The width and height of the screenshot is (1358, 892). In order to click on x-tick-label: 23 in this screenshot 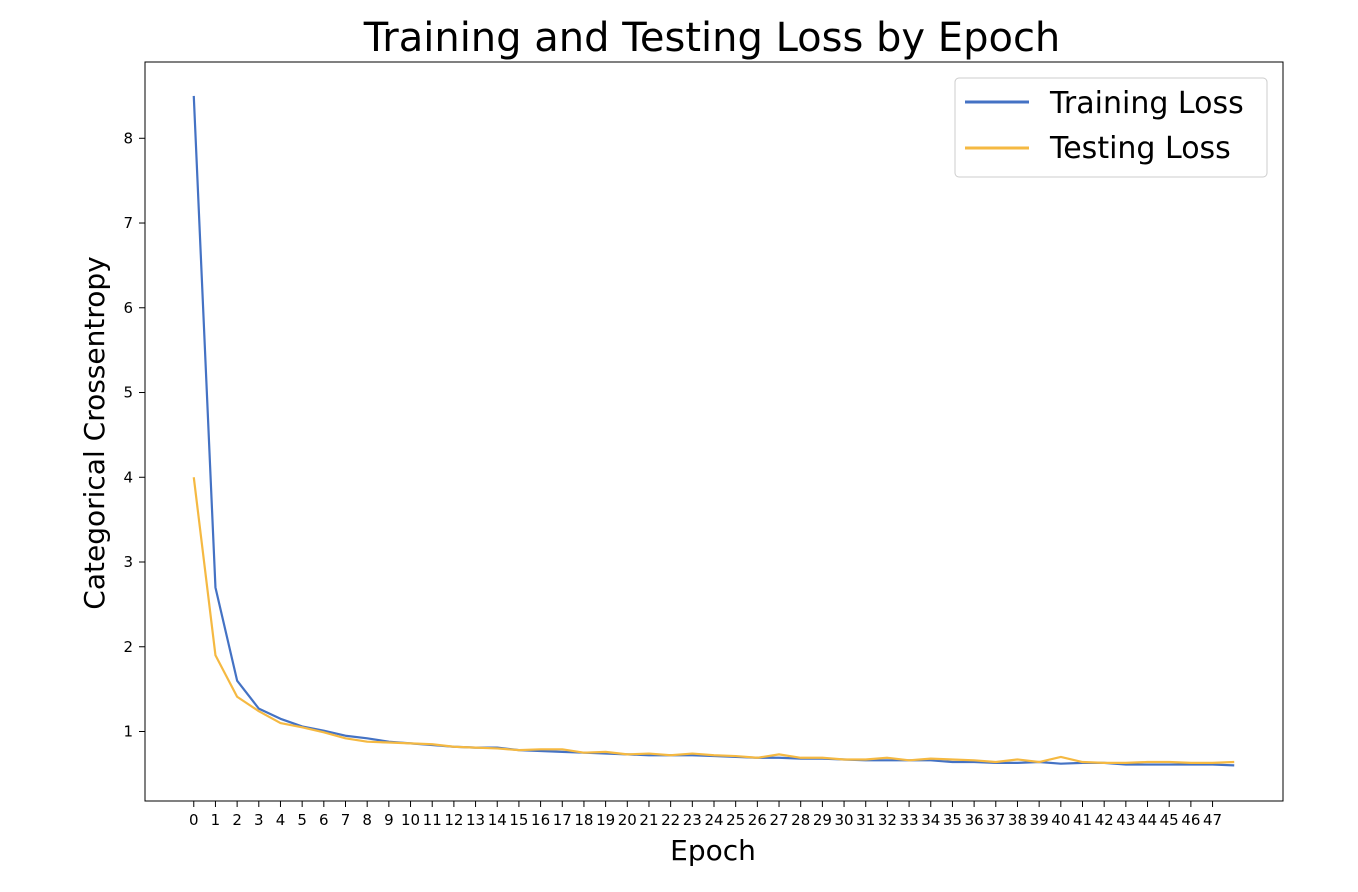, I will do `click(692, 820)`.